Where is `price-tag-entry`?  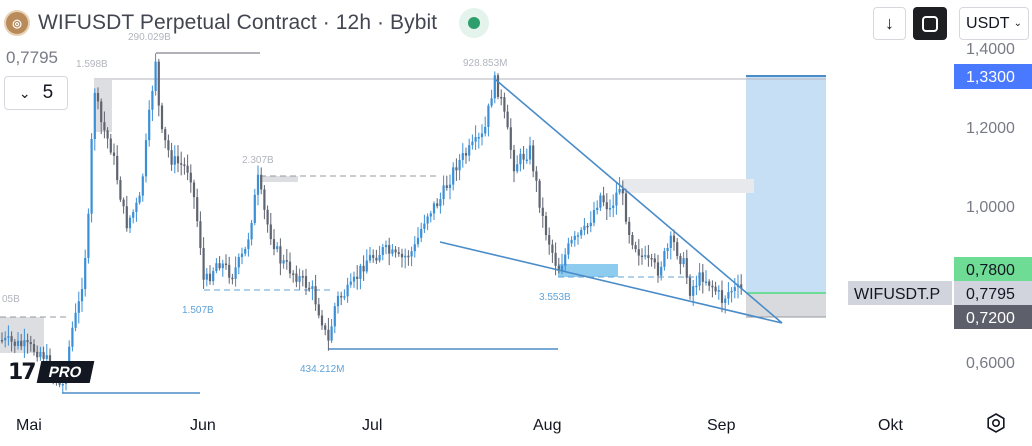
price-tag-entry is located at coordinates (993, 269).